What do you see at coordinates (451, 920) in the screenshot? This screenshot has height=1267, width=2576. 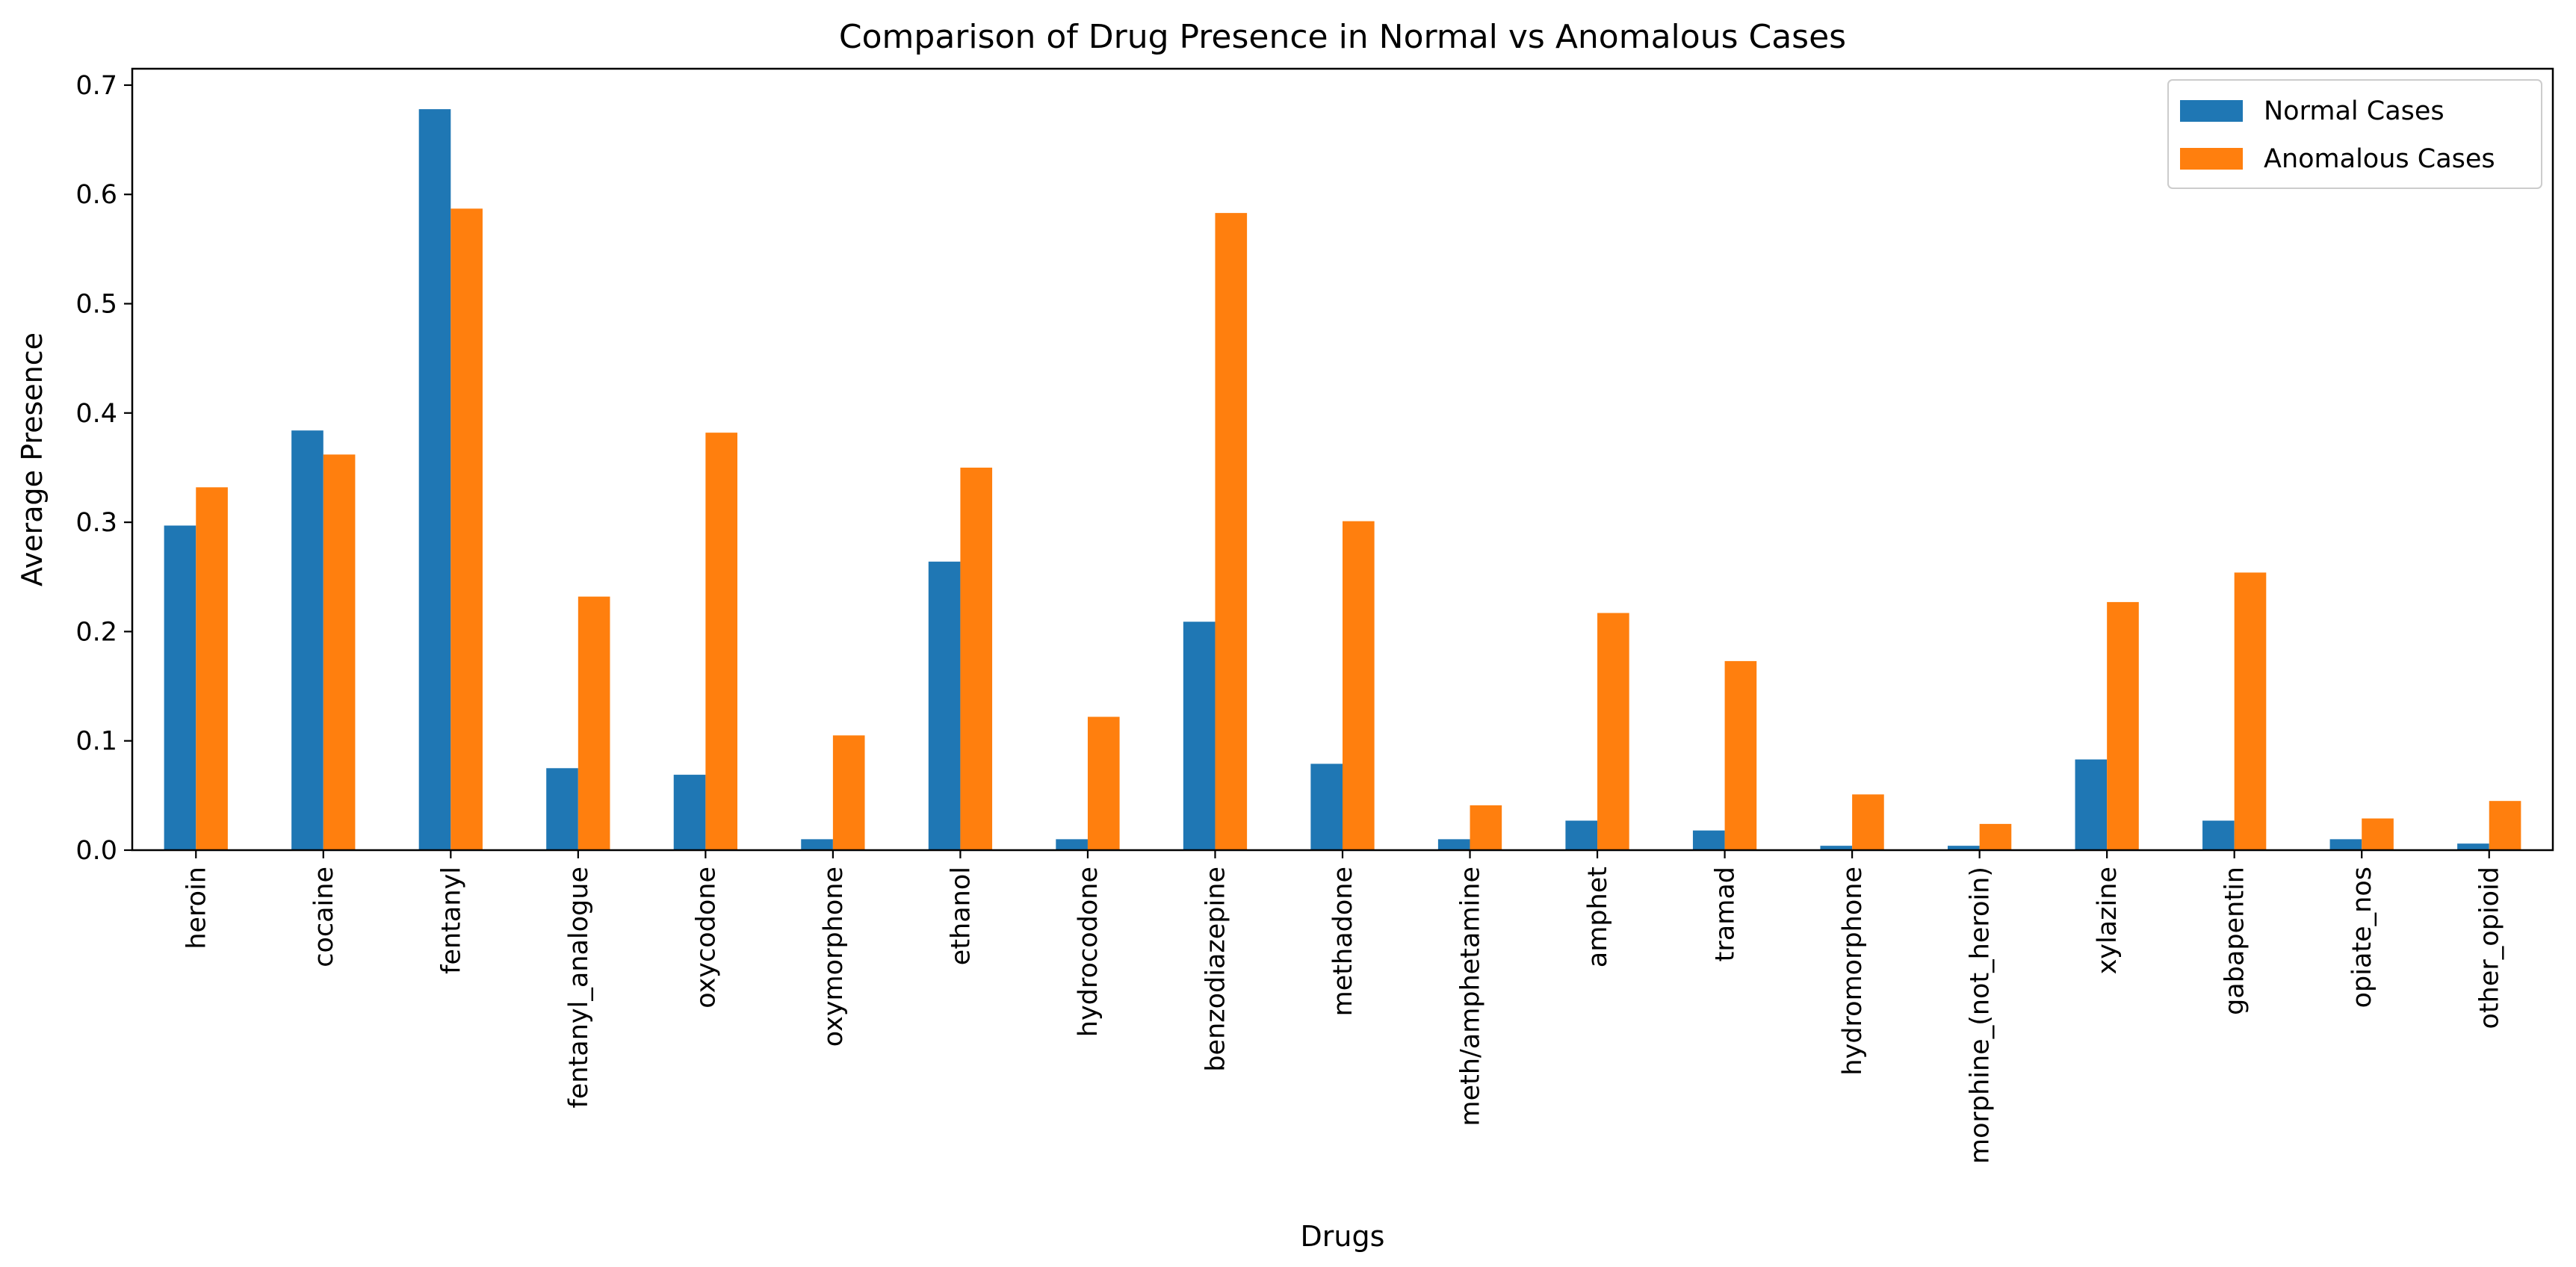 I see `x-tick-label: fentanyl` at bounding box center [451, 920].